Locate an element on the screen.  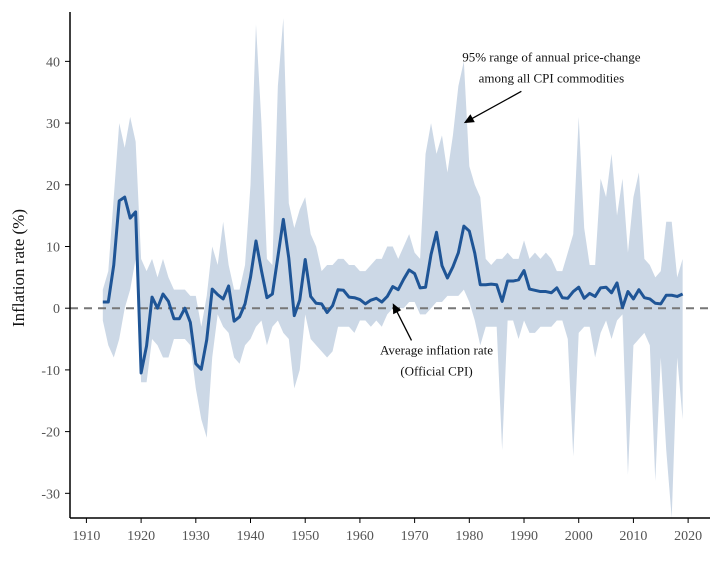
y-tick-label: 20 is located at coordinates (53, 186).